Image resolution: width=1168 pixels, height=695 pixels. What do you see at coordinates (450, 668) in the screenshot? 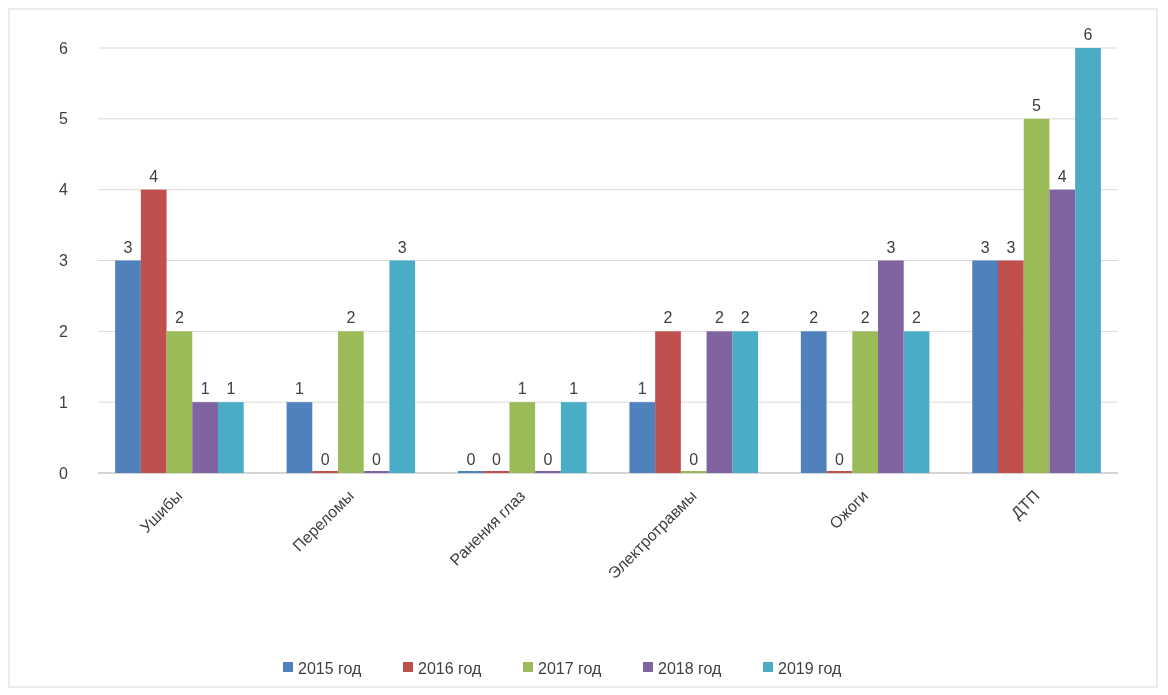
I see `legend-label: 2016 год` at bounding box center [450, 668].